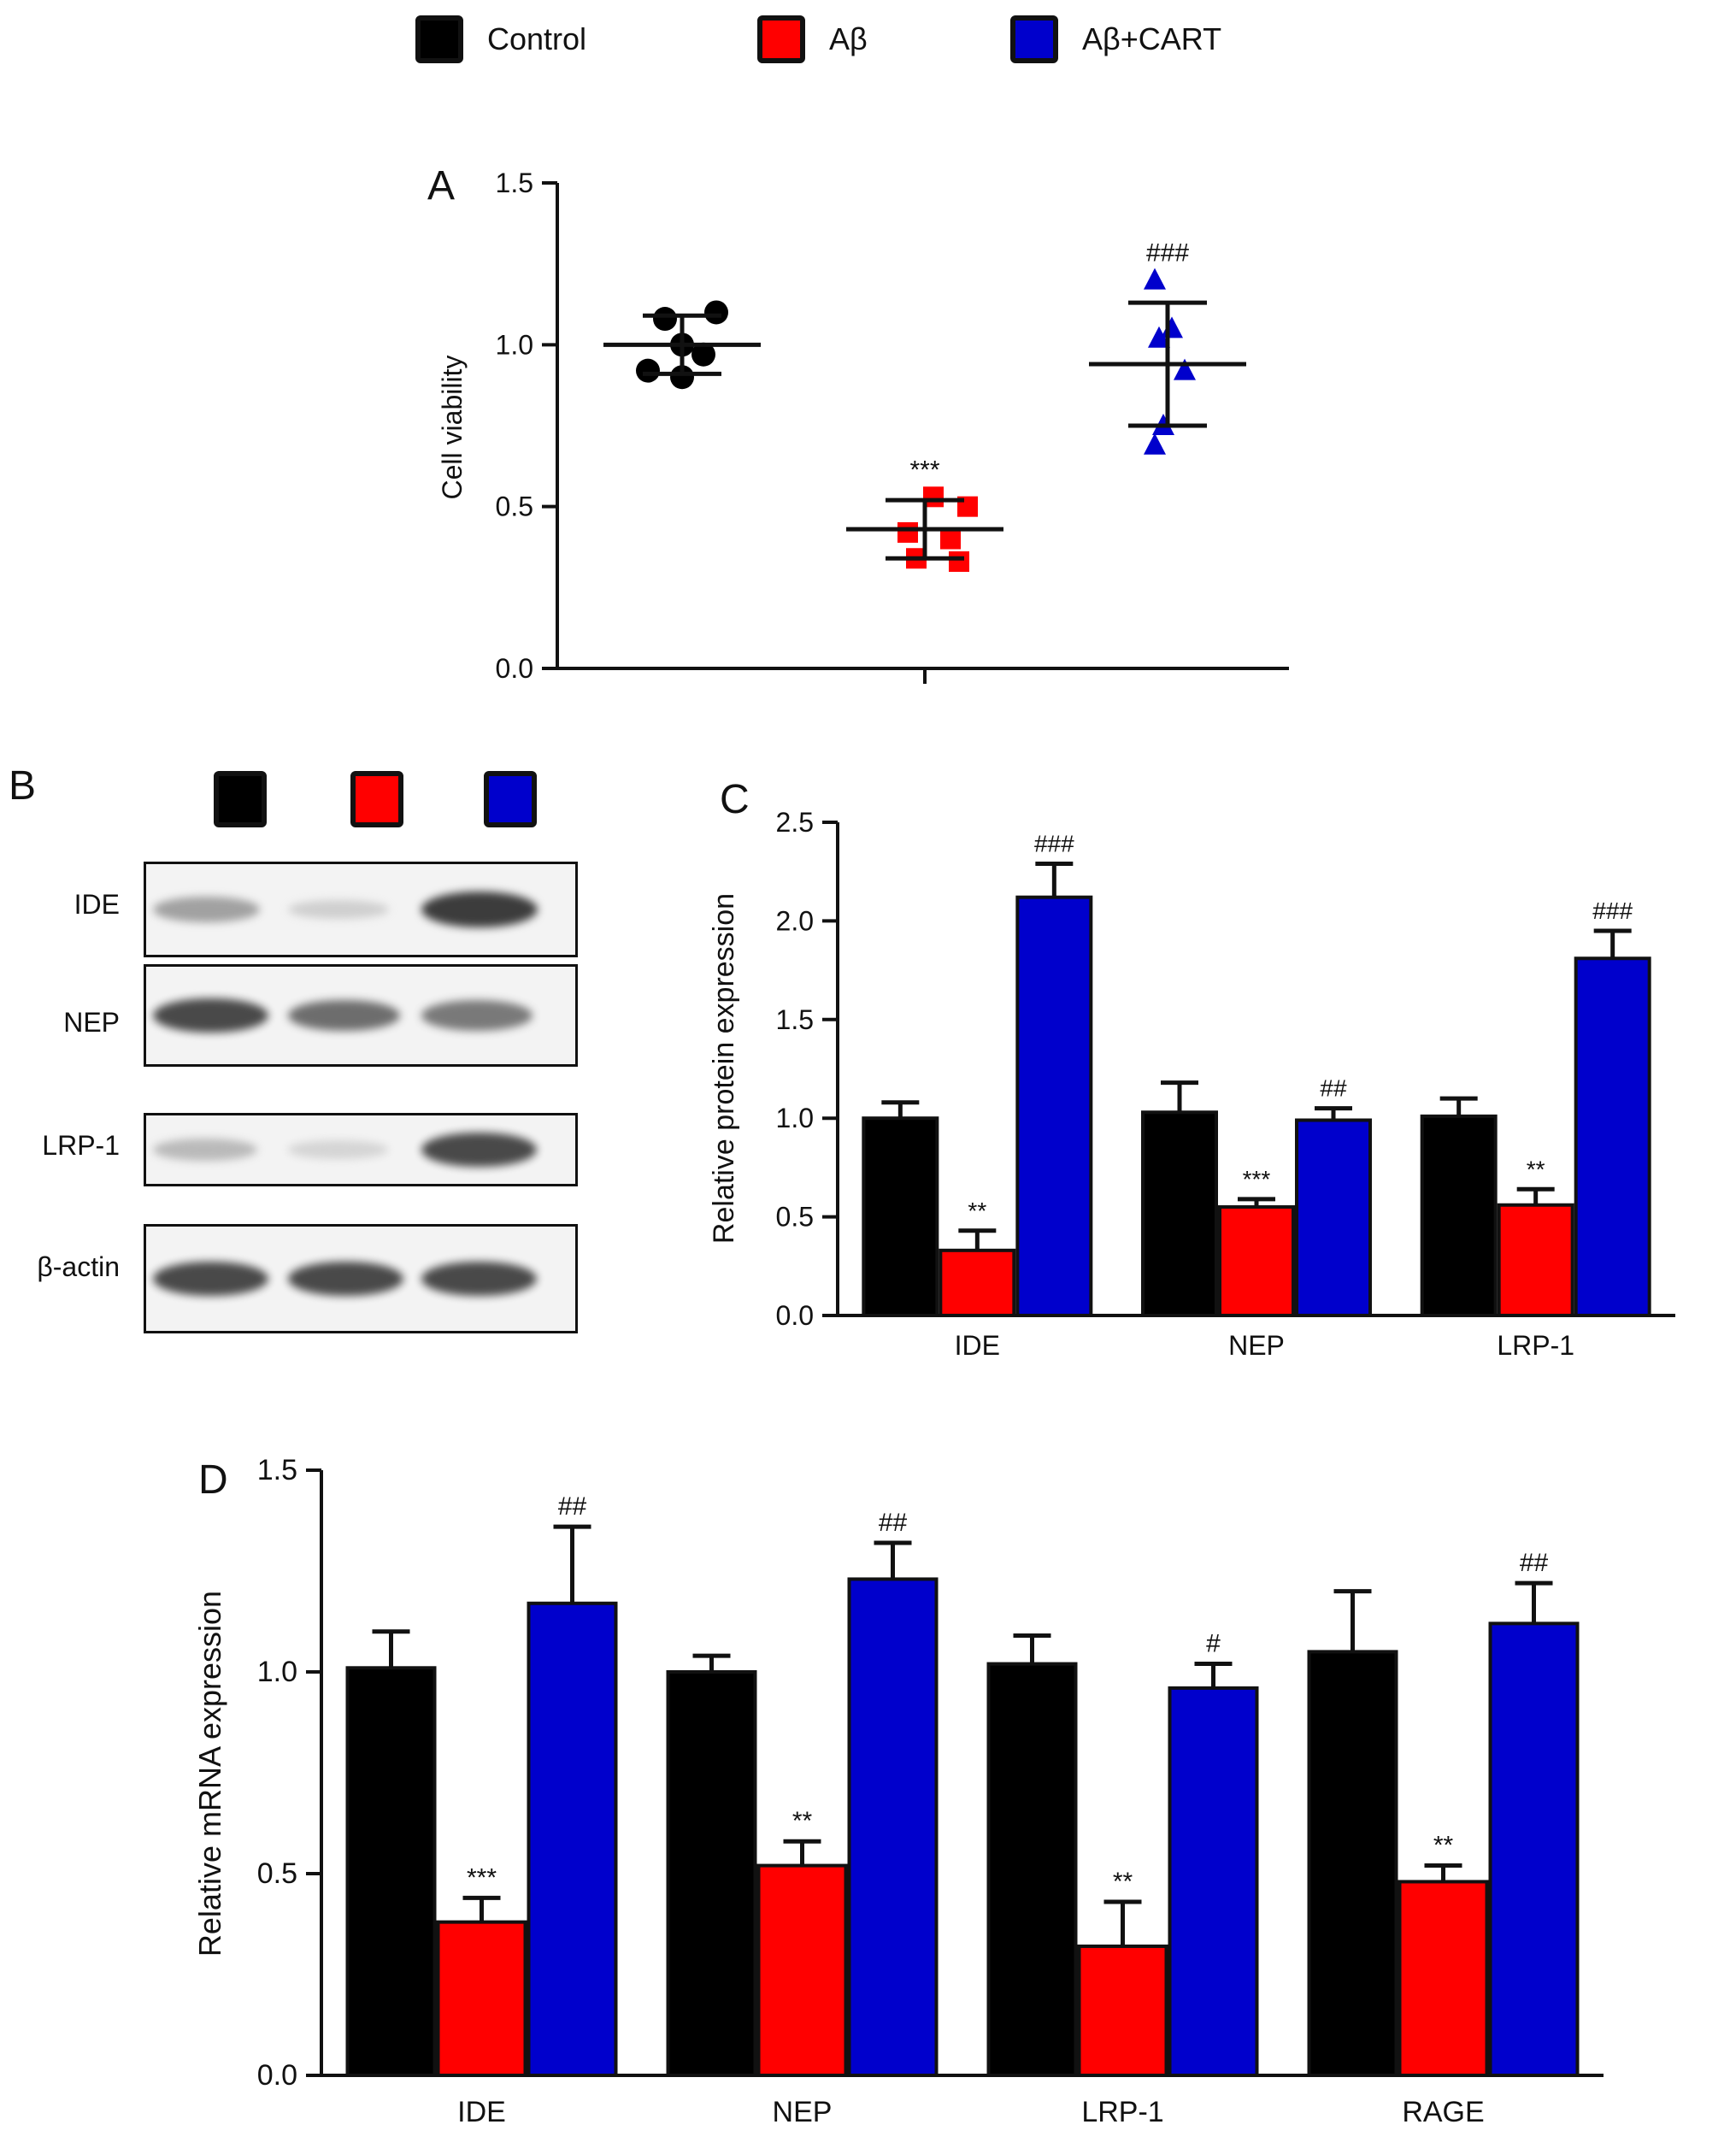  Describe the element at coordinates (81, 1146) in the screenshot. I see `blot-label-lrp1: LRP-1` at that location.